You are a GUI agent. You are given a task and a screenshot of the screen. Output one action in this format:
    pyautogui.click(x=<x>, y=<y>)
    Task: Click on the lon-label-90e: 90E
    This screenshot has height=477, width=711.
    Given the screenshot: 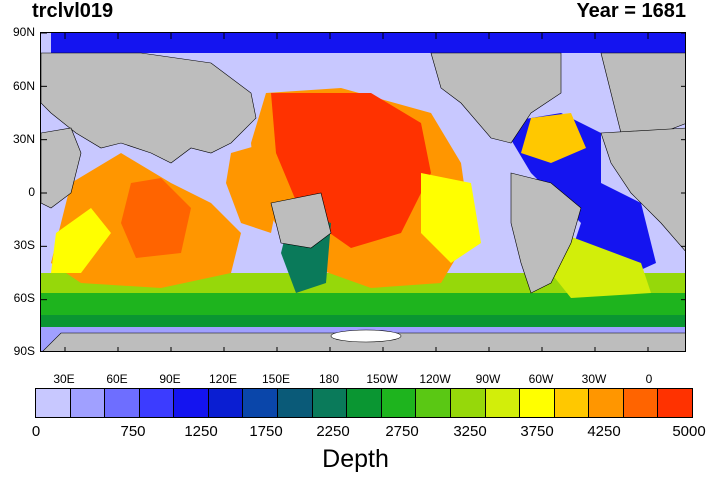 What is the action you would take?
    pyautogui.click(x=170, y=379)
    